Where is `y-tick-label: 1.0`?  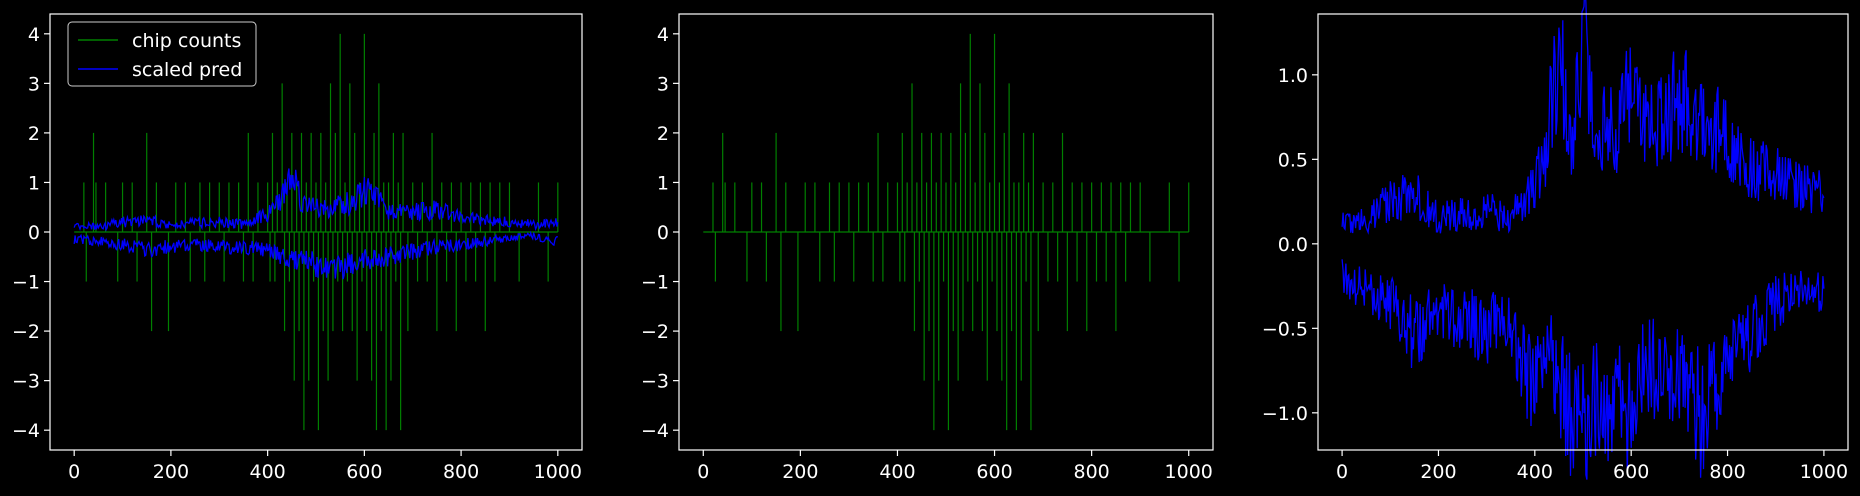 y-tick-label: 1.0 is located at coordinates (1293, 76).